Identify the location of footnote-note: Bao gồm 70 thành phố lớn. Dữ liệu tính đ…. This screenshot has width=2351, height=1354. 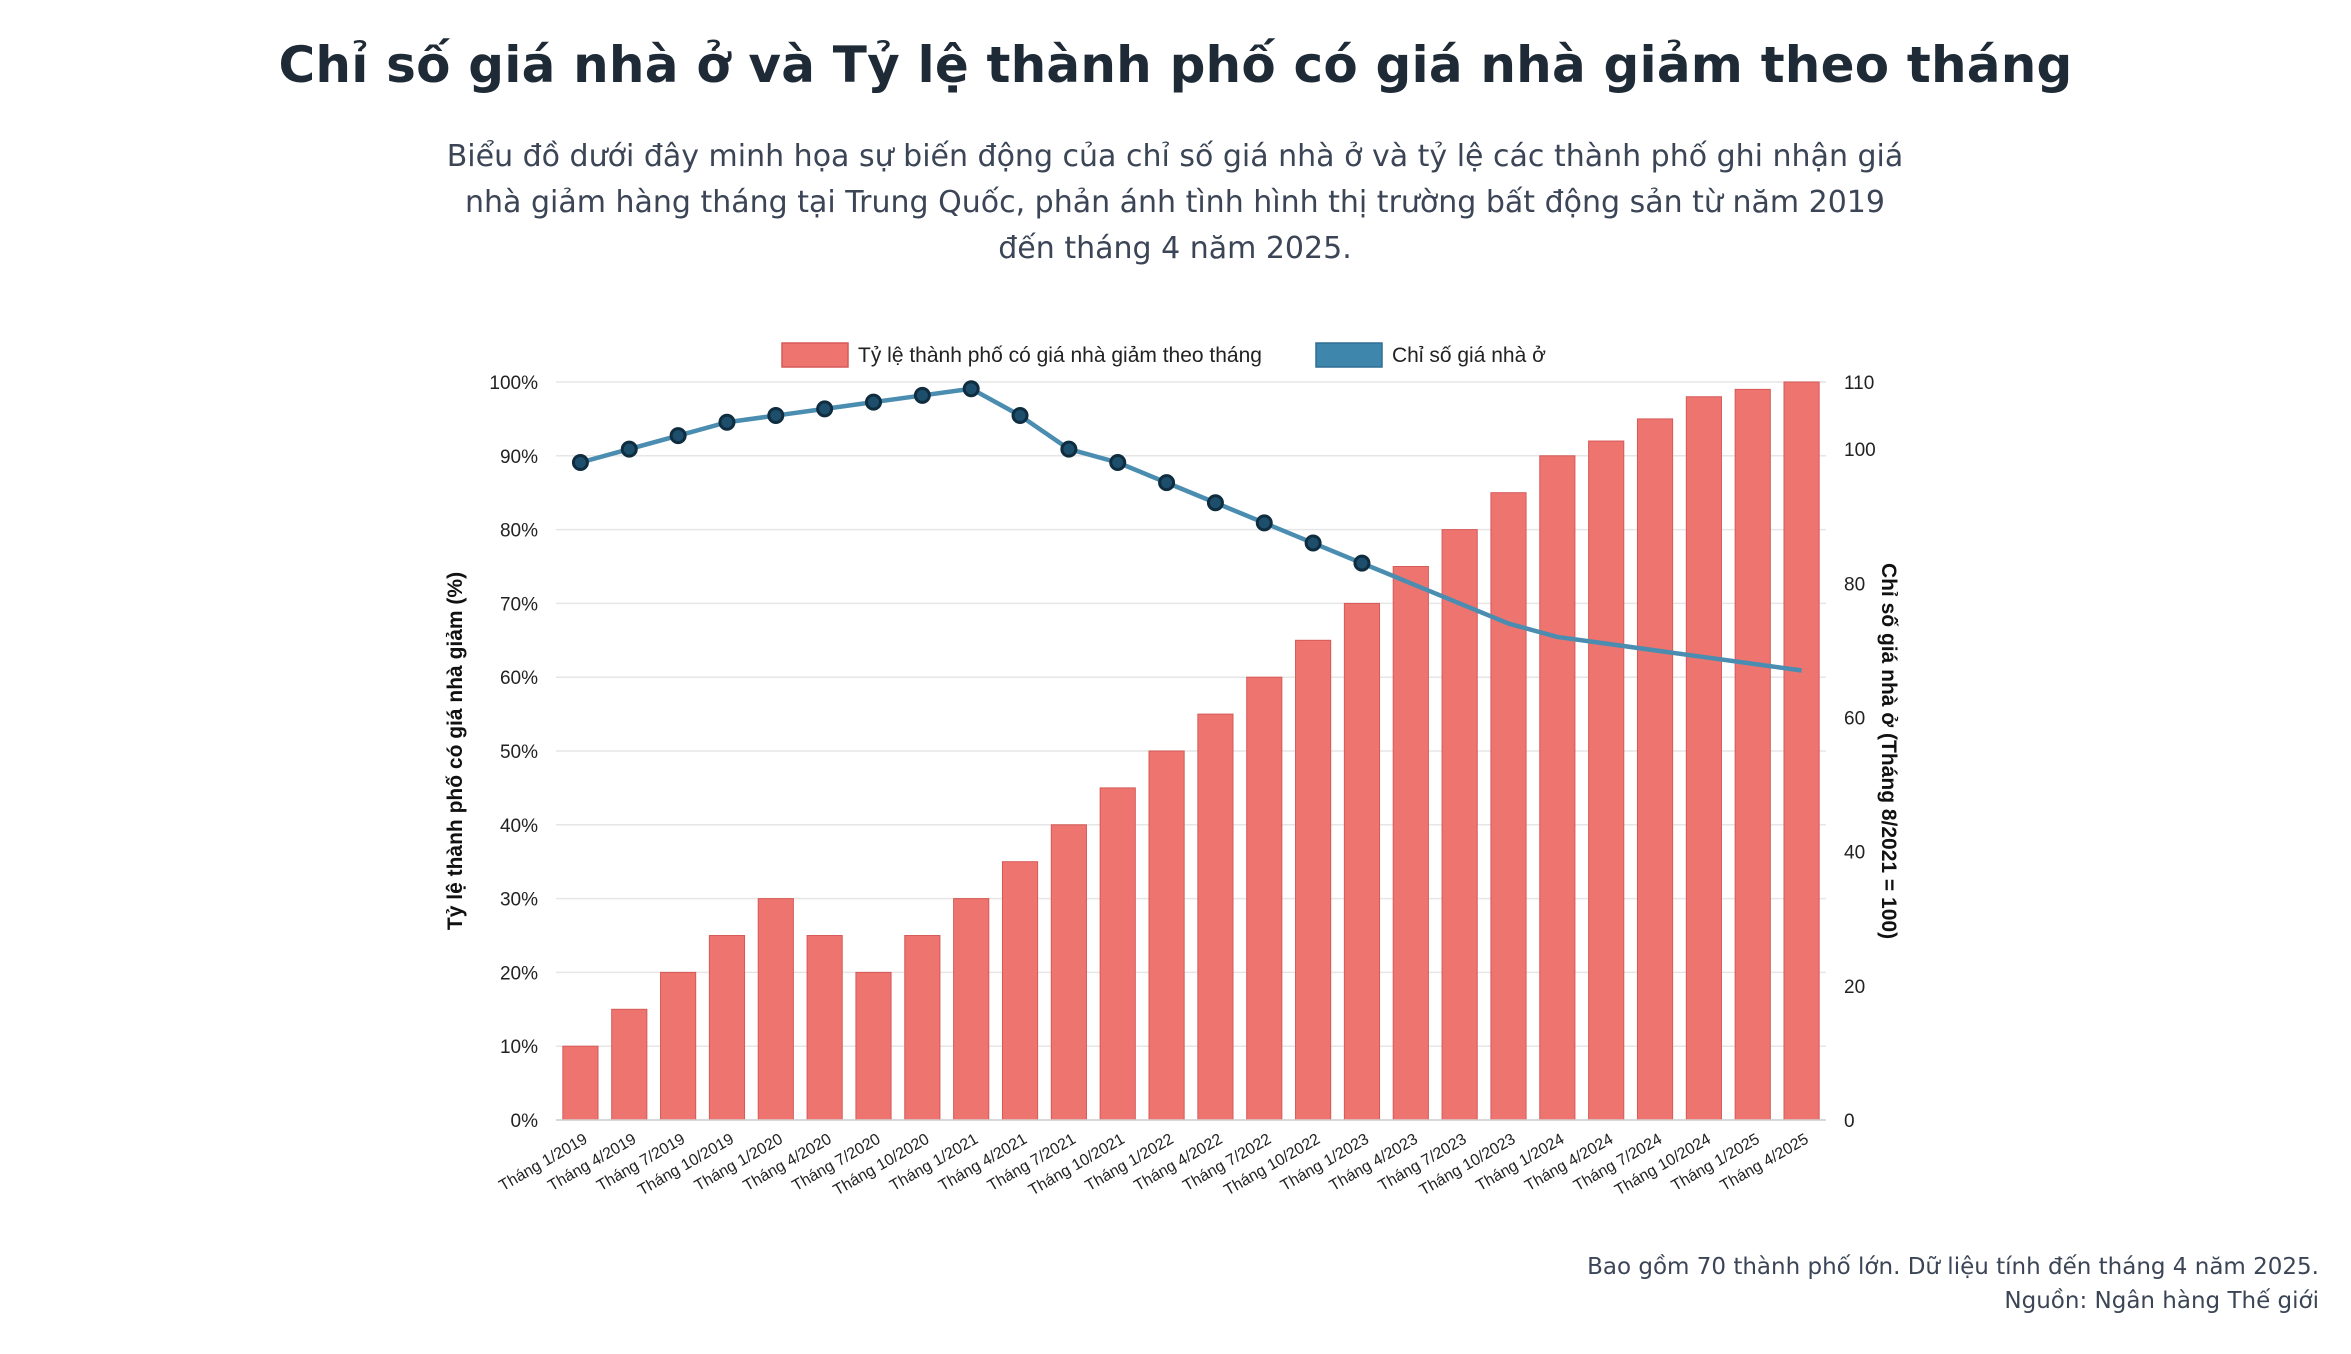
(1953, 1267).